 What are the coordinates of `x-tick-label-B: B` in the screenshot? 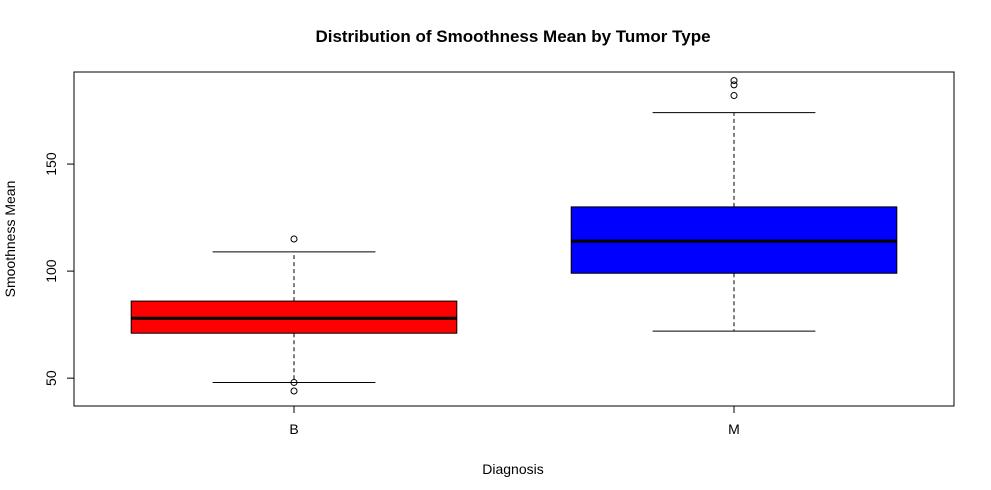 It's located at (293, 429).